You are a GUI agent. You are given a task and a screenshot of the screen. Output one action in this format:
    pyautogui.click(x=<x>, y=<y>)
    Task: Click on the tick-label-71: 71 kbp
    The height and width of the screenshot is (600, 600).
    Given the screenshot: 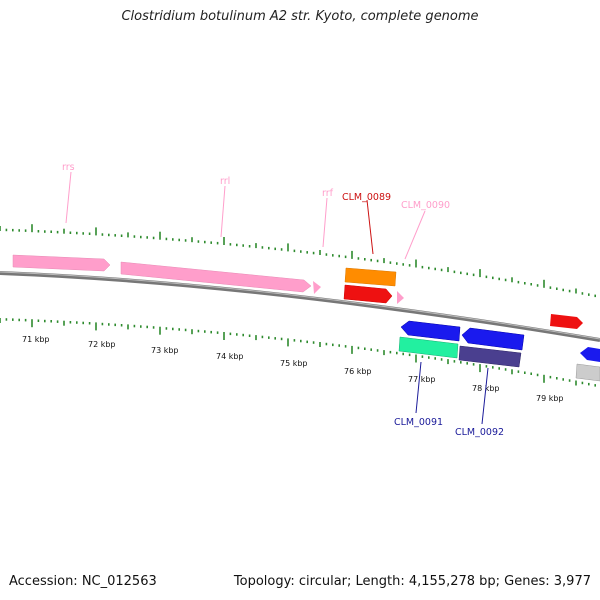 What is the action you would take?
    pyautogui.click(x=36, y=339)
    